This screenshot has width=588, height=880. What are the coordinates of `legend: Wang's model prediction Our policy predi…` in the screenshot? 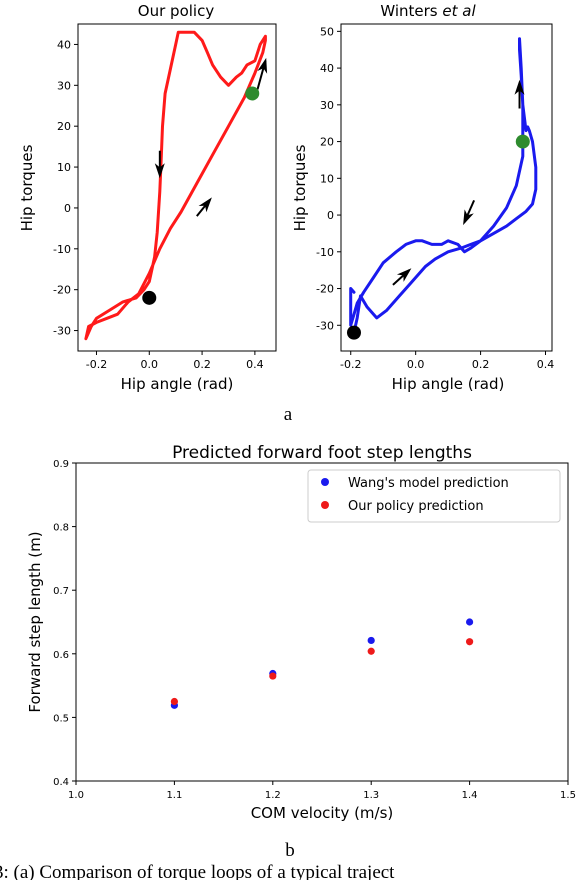 It's located at (434, 496).